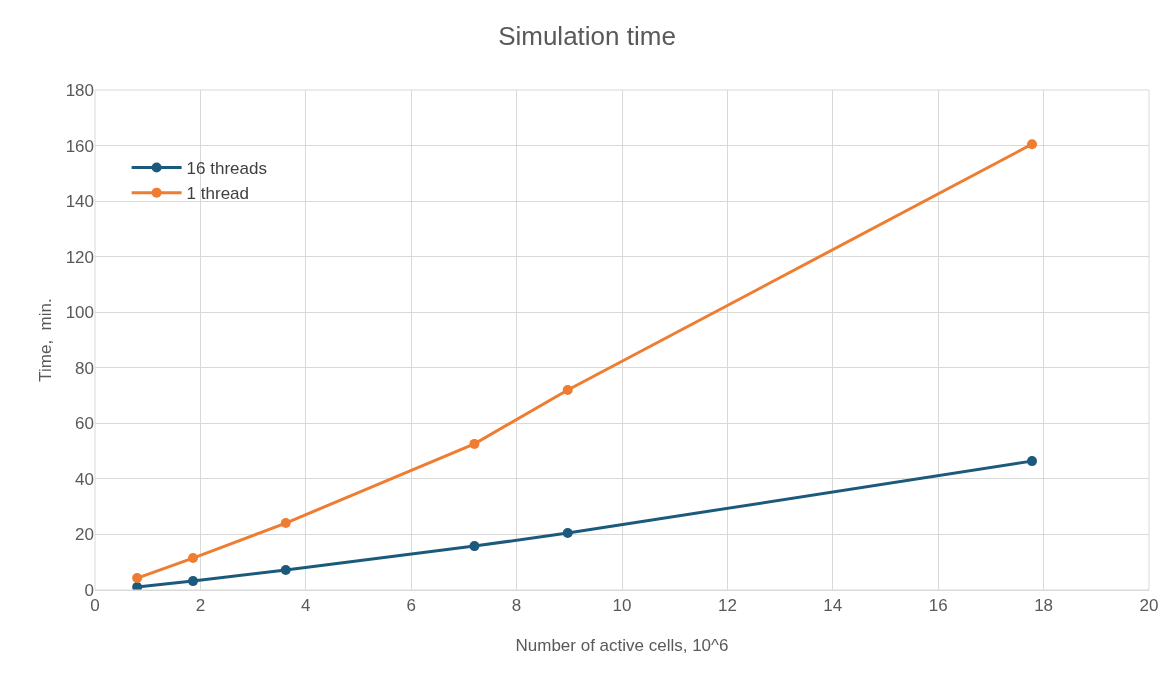 This screenshot has height=675, width=1174. What do you see at coordinates (79, 146) in the screenshot?
I see `y-tick-label: 160` at bounding box center [79, 146].